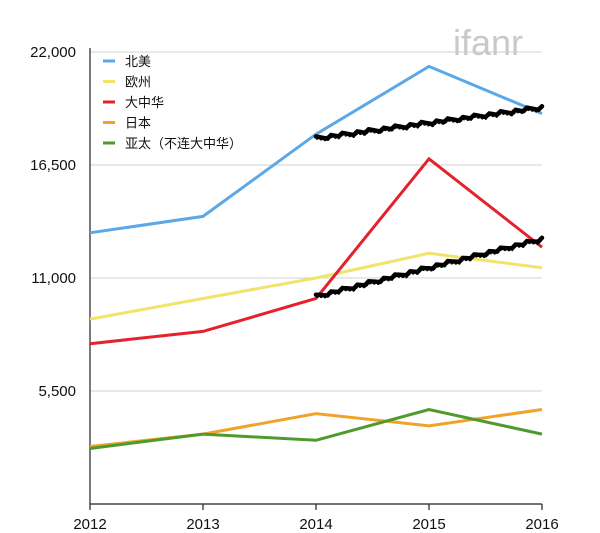  What do you see at coordinates (89, 524) in the screenshot?
I see `x-tick-label: 2012` at bounding box center [89, 524].